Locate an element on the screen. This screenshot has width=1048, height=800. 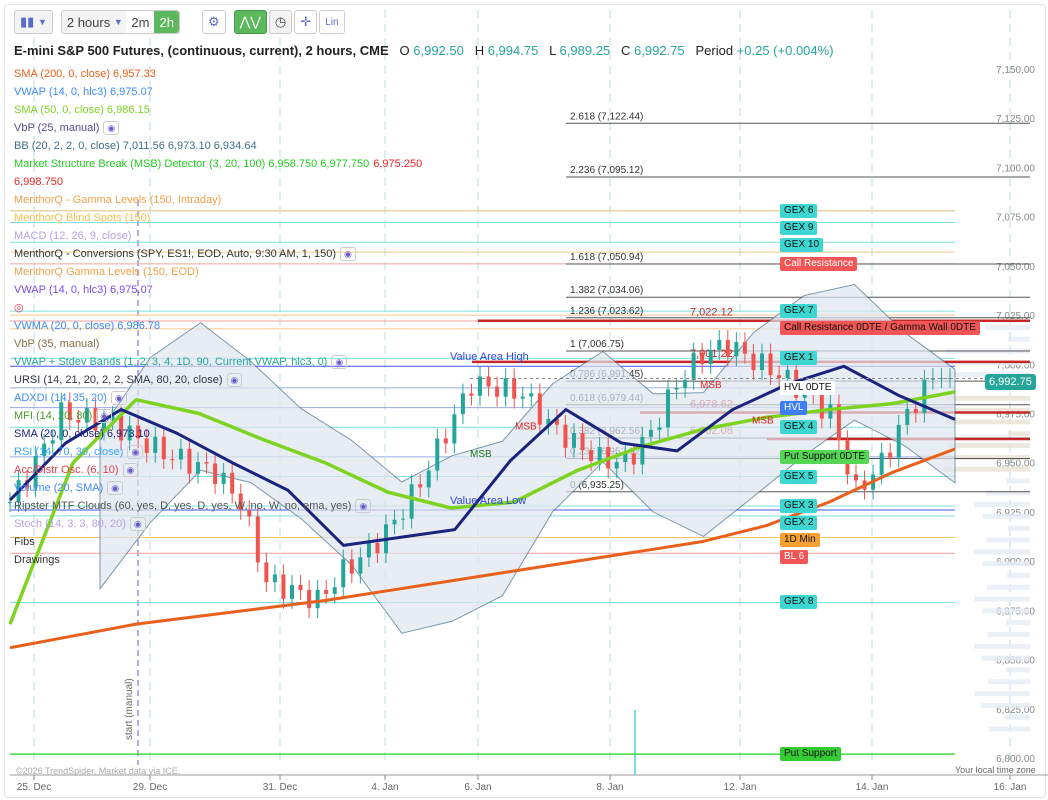
legend-item: Volume (20, SMA) ◉ is located at coordinates (229, 488).